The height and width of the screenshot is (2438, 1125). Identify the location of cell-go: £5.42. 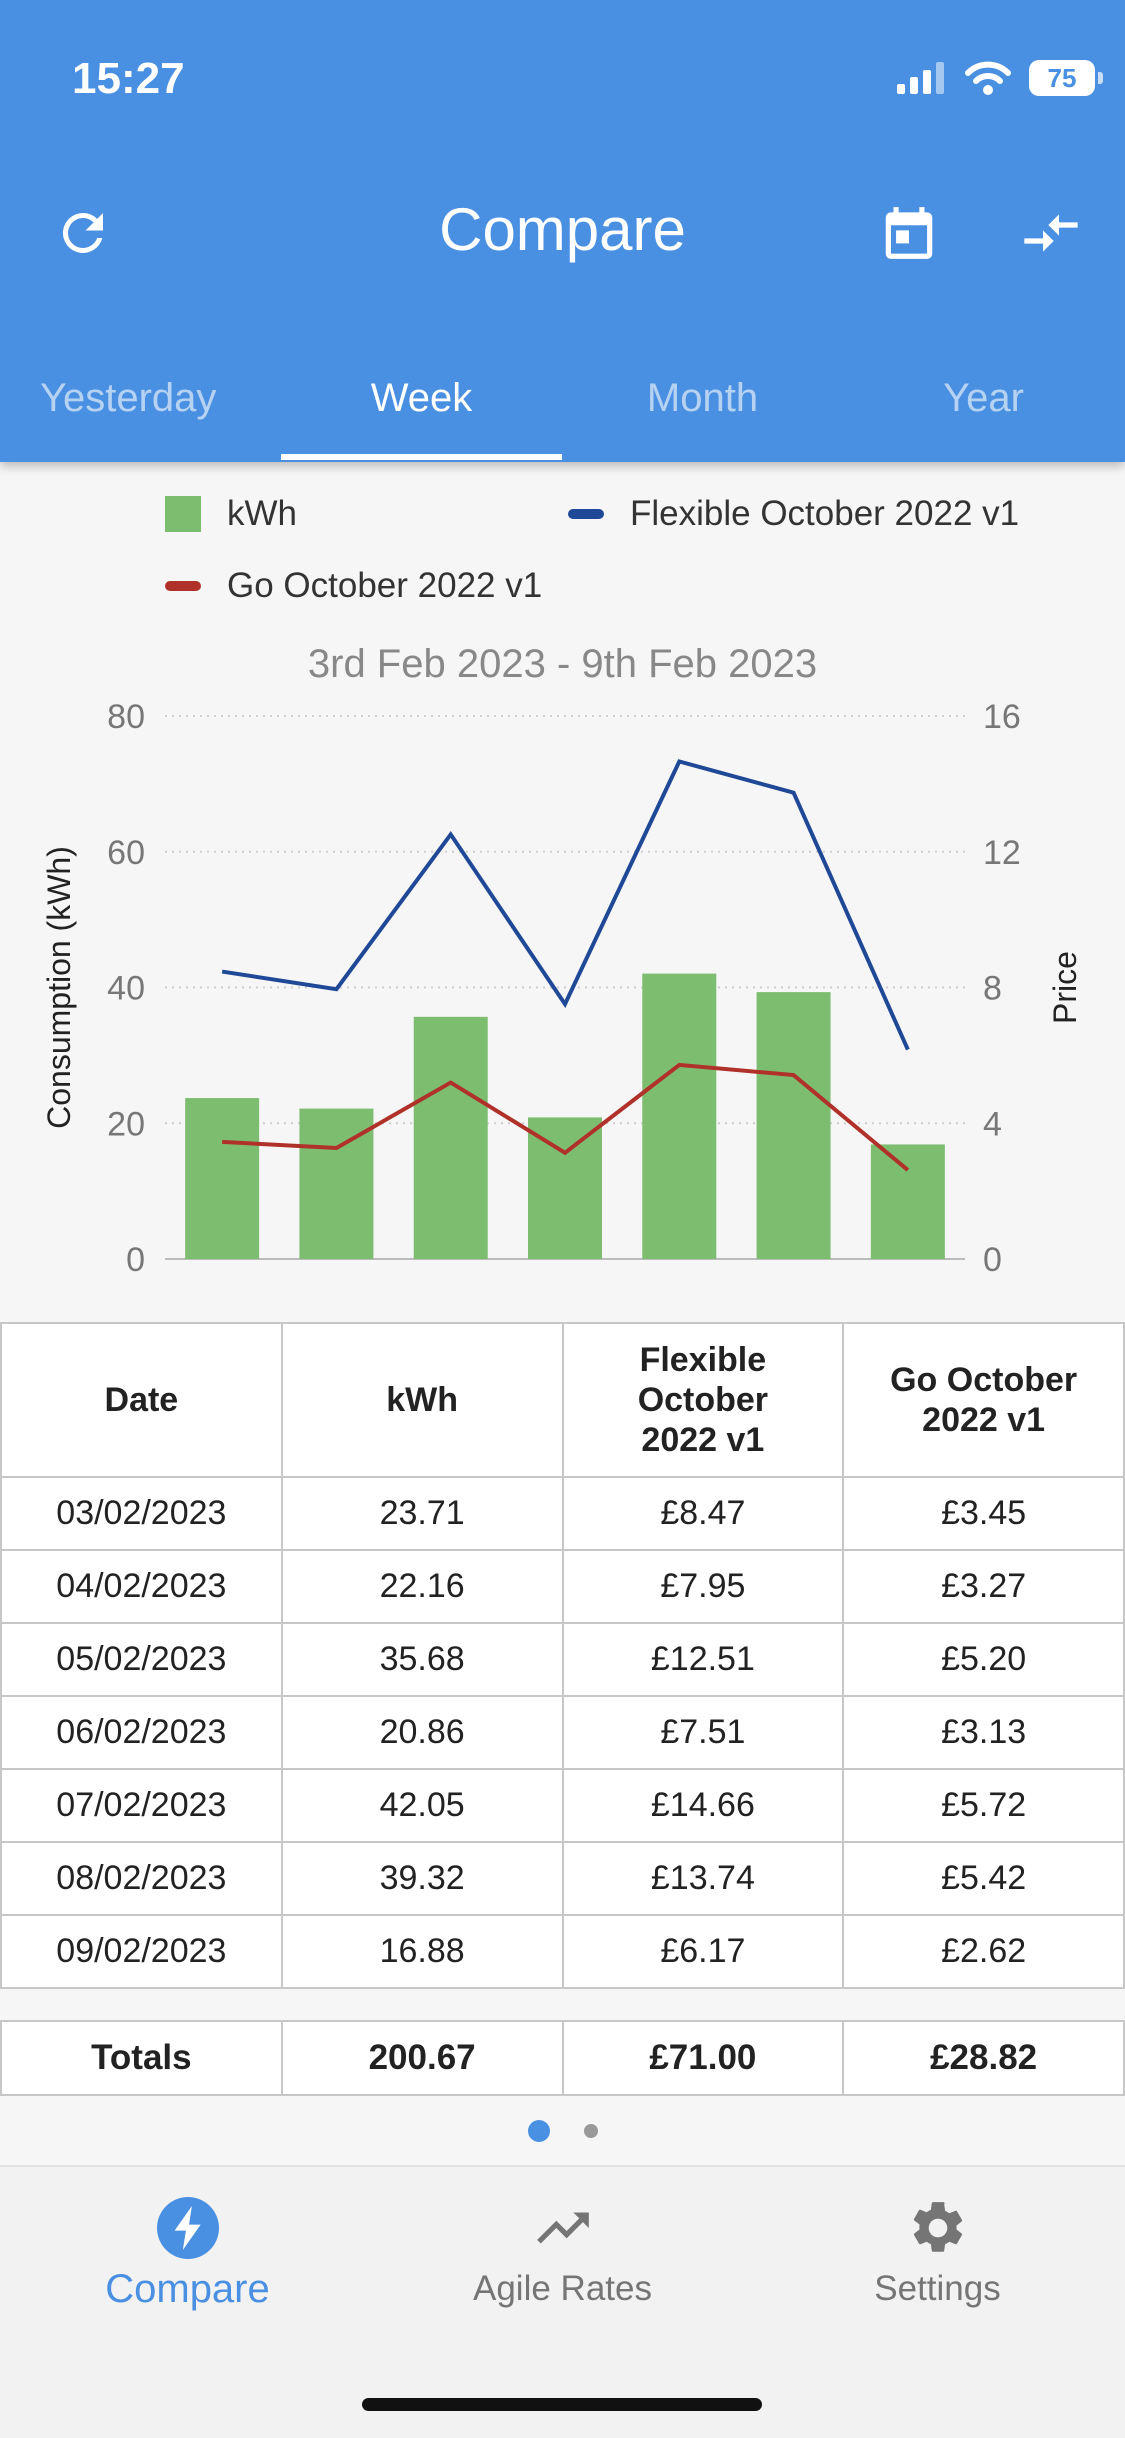
(983, 1878).